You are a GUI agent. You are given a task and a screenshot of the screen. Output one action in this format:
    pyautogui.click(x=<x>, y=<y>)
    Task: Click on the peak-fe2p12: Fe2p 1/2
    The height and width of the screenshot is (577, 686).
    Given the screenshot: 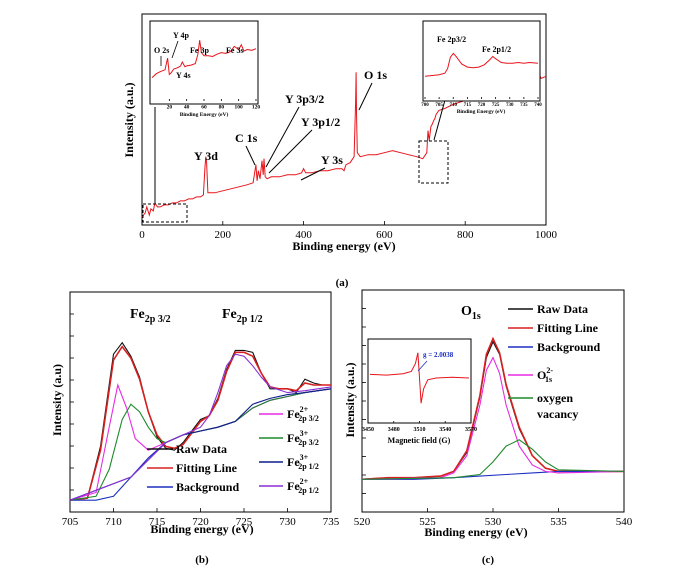 What is the action you would take?
    pyautogui.click(x=242, y=316)
    